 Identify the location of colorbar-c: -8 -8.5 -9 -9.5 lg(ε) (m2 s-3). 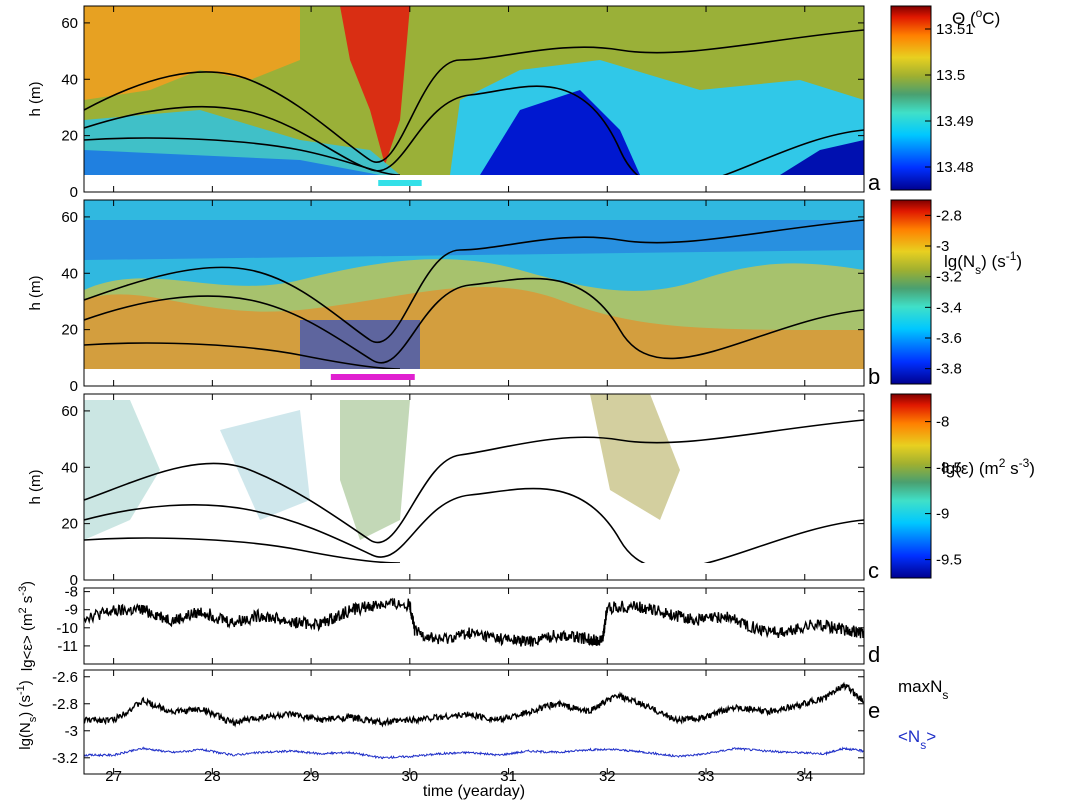
(962, 486).